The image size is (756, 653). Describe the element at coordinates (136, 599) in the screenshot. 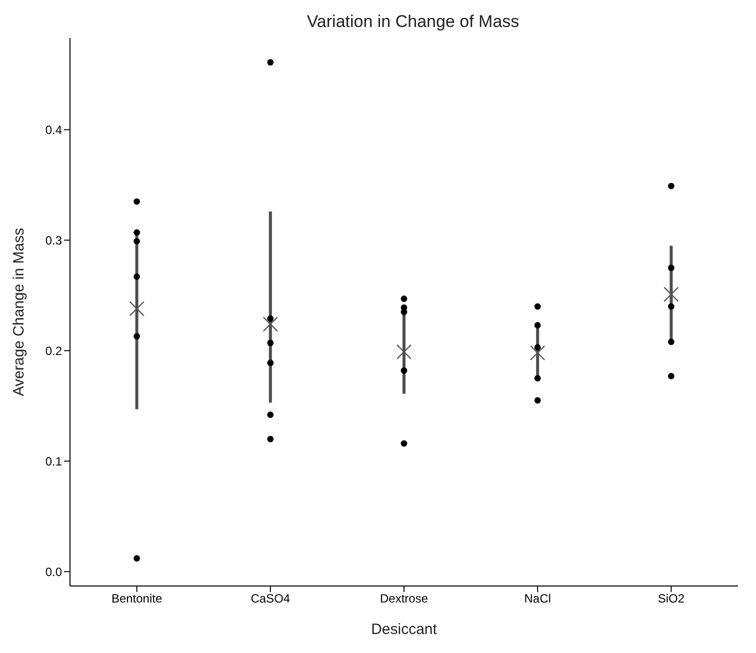

I see `x-tick-label: Bentonite` at that location.